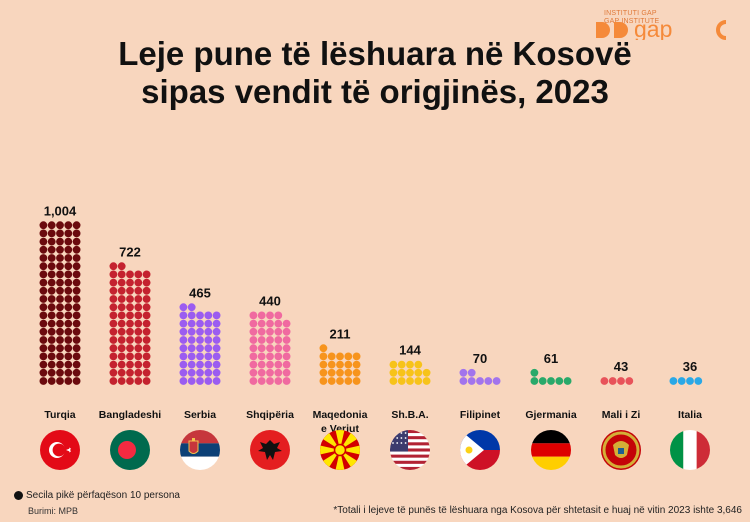 Image resolution: width=750 pixels, height=522 pixels. Describe the element at coordinates (130, 251) in the screenshot. I see `value-label: 722` at that location.